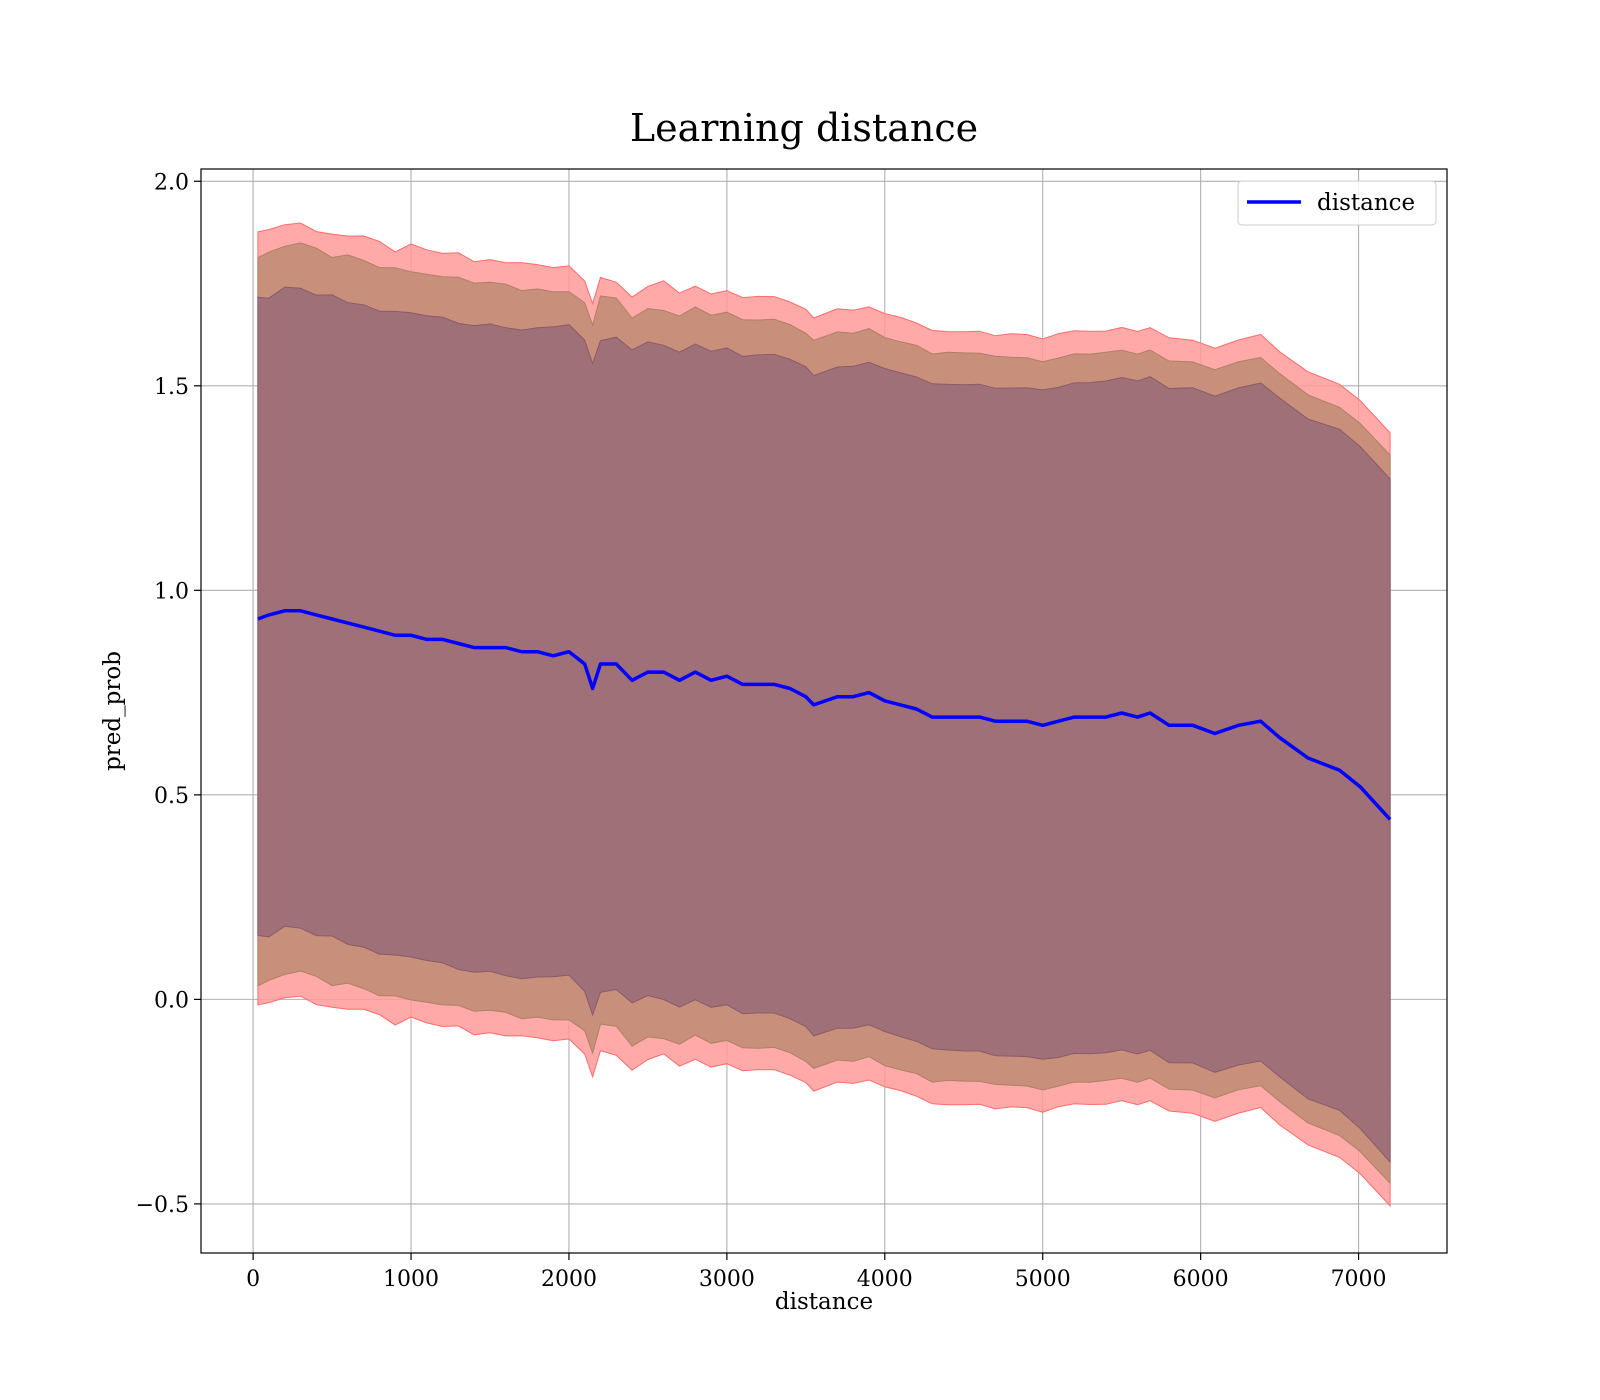  Describe the element at coordinates (171, 1000) in the screenshot. I see `y-tick-label: 0.0` at that location.